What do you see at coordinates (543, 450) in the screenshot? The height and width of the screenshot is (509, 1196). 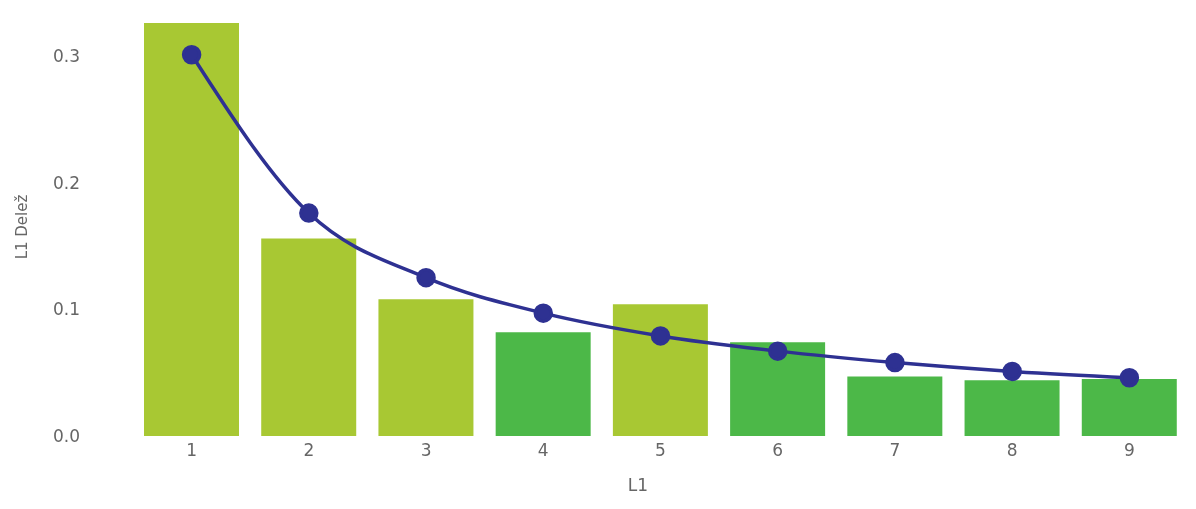 I see `x-tick-label: 4` at bounding box center [543, 450].